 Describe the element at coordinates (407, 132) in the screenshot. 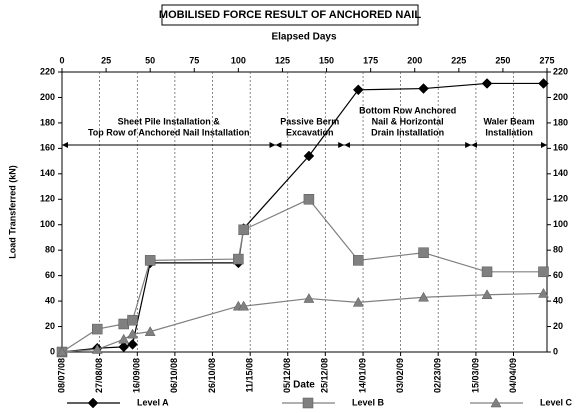

I see `phase-label: Drain Installation` at that location.